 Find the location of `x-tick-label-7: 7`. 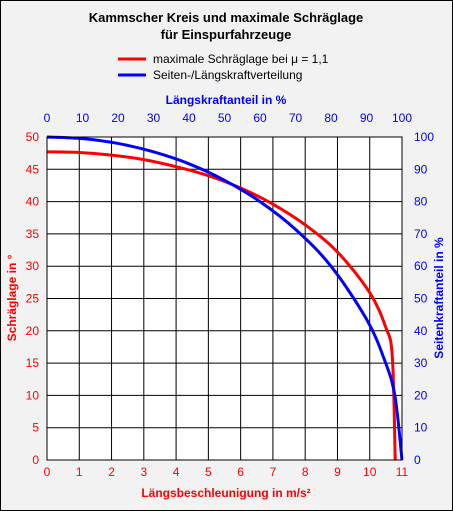

x-tick-label-7: 7 is located at coordinates (273, 472).